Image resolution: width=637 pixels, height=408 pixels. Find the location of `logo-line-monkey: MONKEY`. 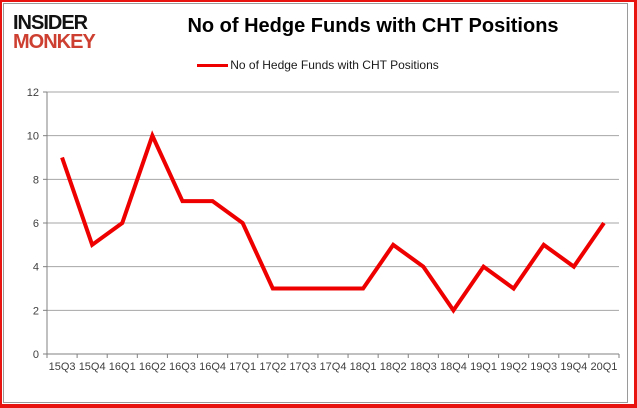

logo-line-monkey: MONKEY is located at coordinates (54, 42).